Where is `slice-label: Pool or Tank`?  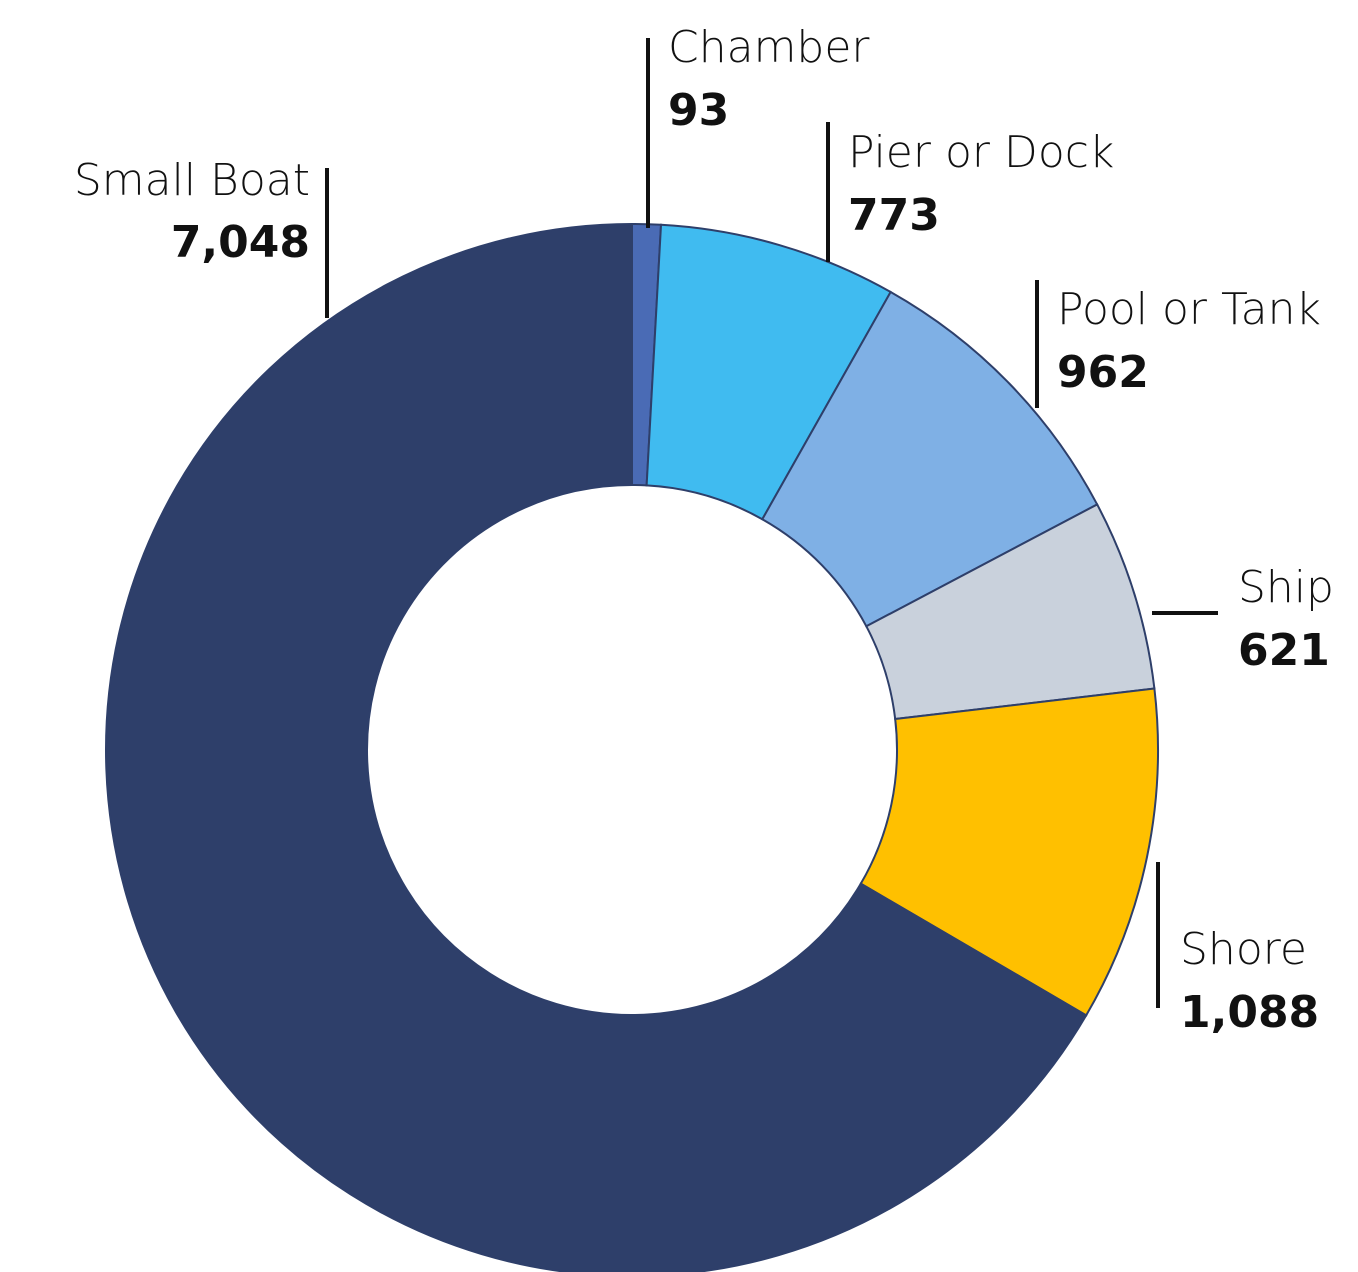
slice-label: Pool or Tank is located at coordinates (1189, 309).